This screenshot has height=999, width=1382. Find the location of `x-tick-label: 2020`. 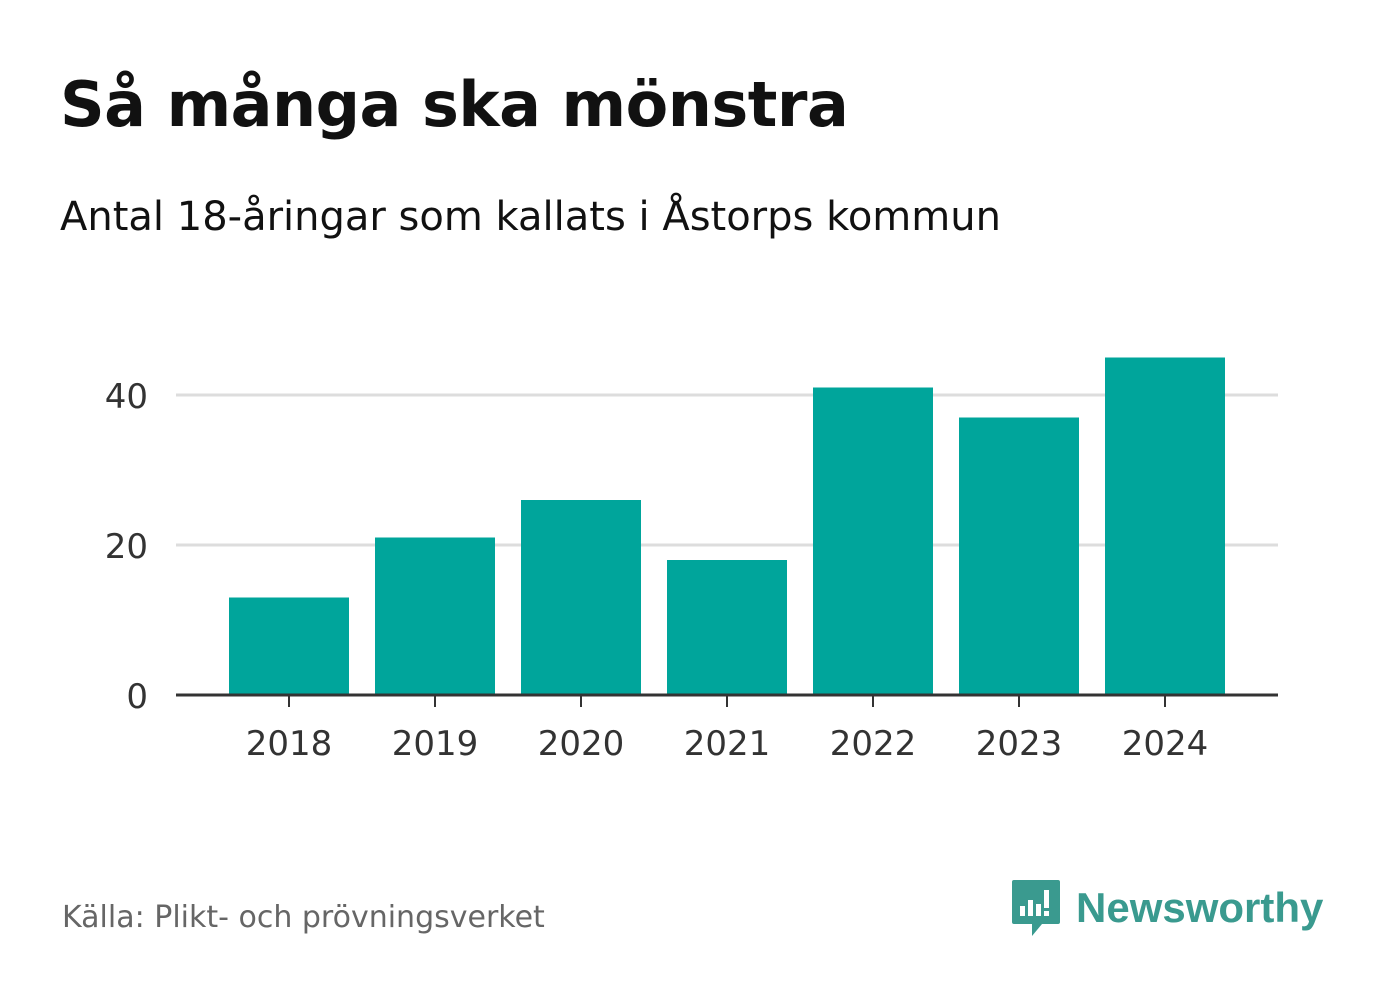

x-tick-label: 2020 is located at coordinates (581, 744).